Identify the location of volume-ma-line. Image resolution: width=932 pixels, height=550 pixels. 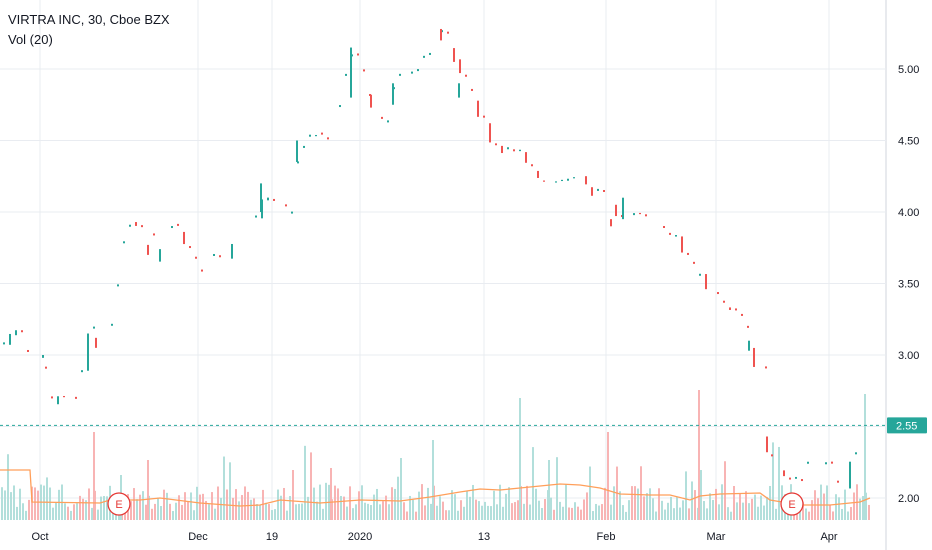
(435, 488).